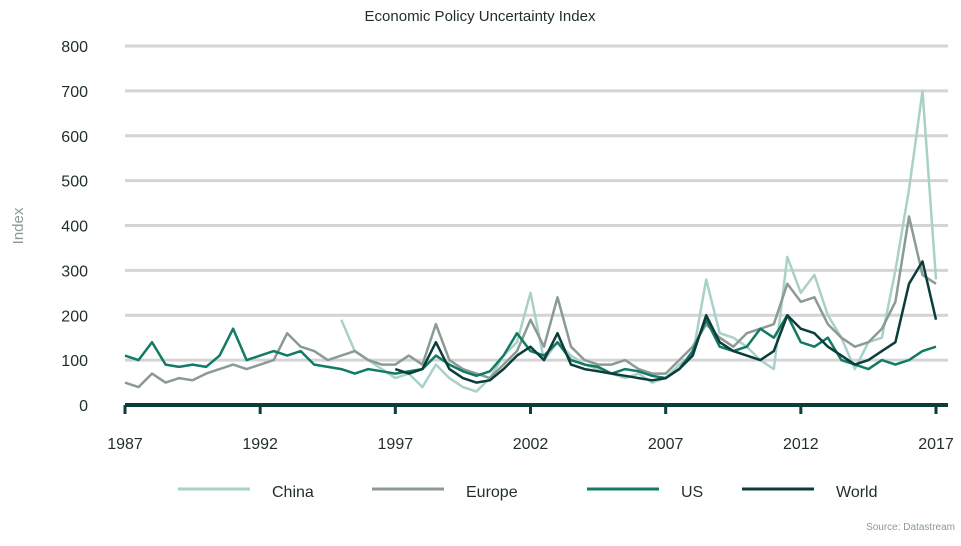  What do you see at coordinates (74, 361) in the screenshot?
I see `y-tick-label: 100` at bounding box center [74, 361].